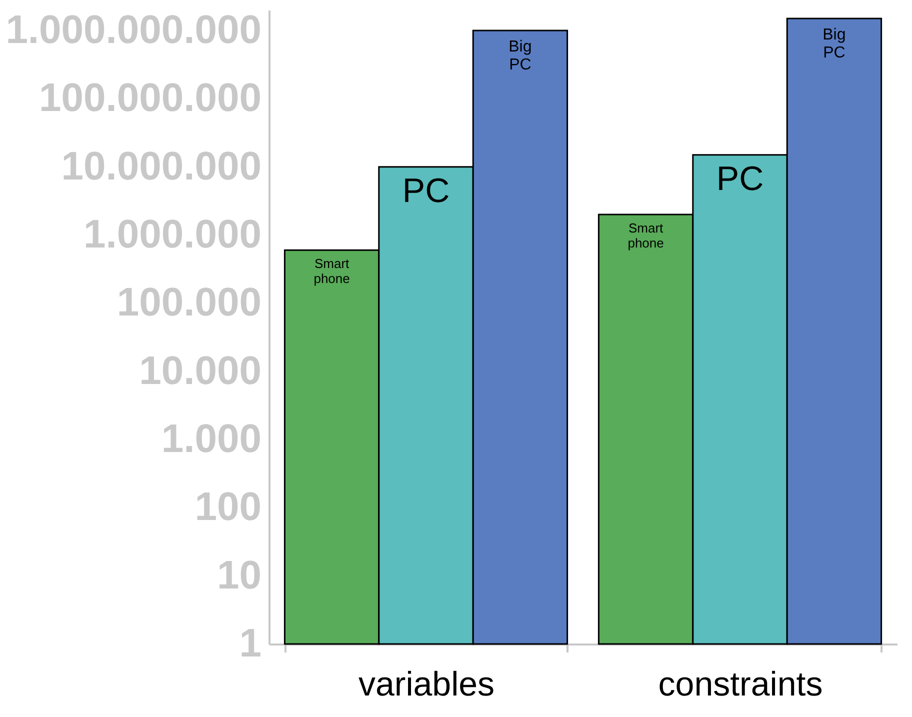 The width and height of the screenshot is (912, 717). I want to click on text: Big PC, so click(520, 56).